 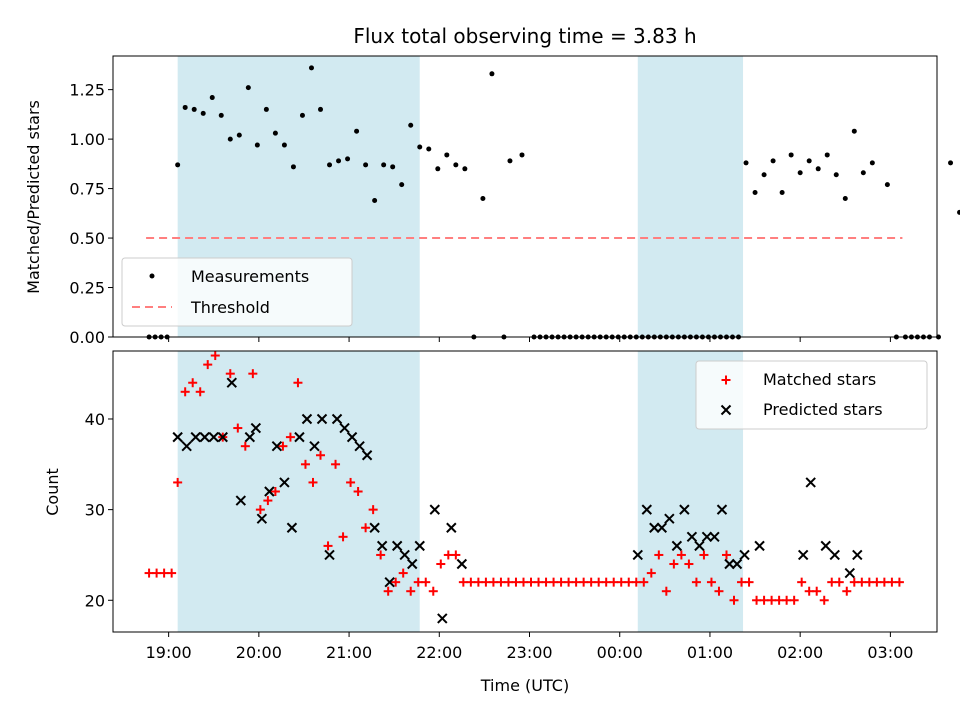 What do you see at coordinates (529, 339) in the screenshot?
I see `top-x-ticks` at bounding box center [529, 339].